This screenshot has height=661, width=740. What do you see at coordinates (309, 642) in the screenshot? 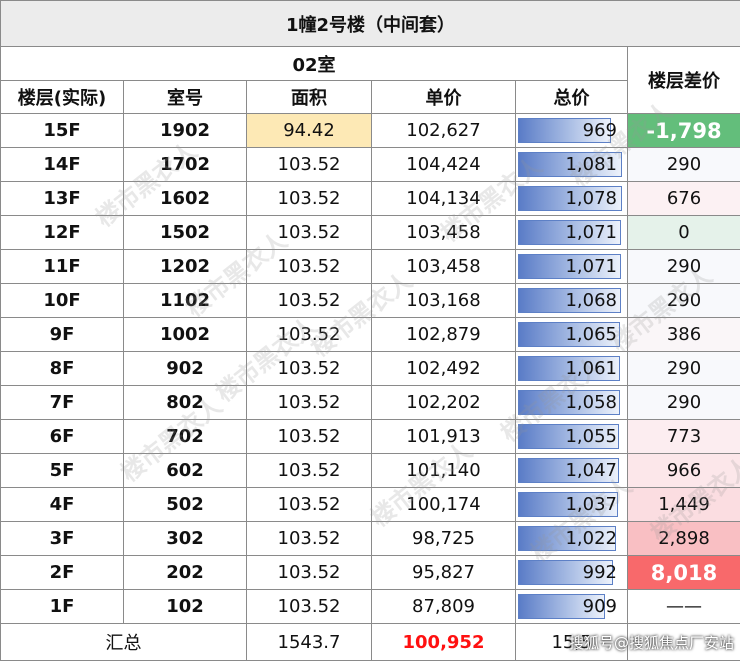
I see `summary-area: 1543.7` at bounding box center [309, 642].